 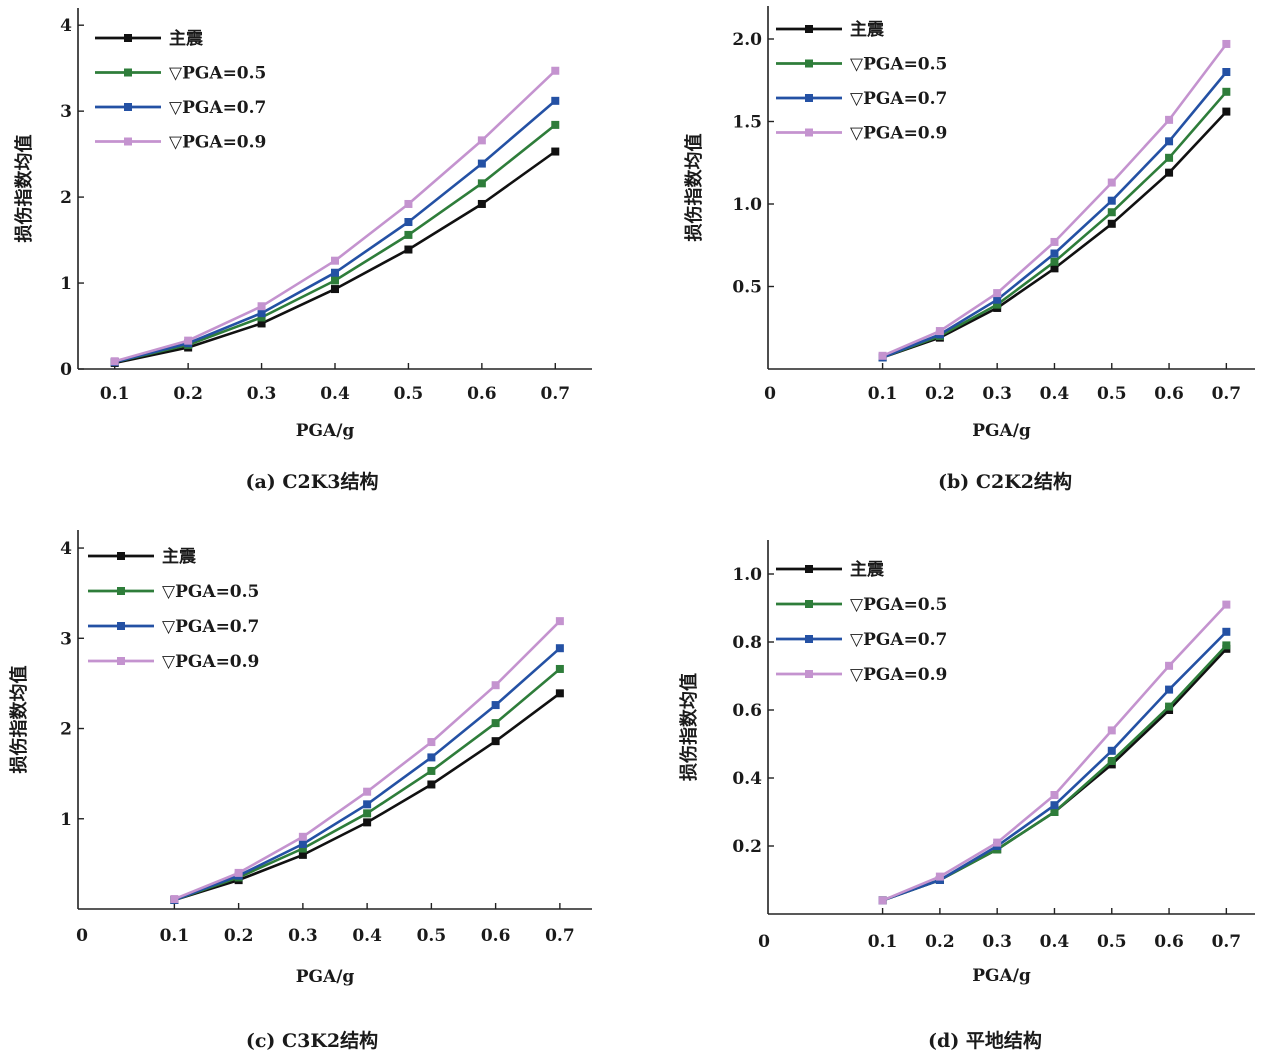 I want to click on panel-caption: (b) C2K2结构, so click(x=1005, y=481).